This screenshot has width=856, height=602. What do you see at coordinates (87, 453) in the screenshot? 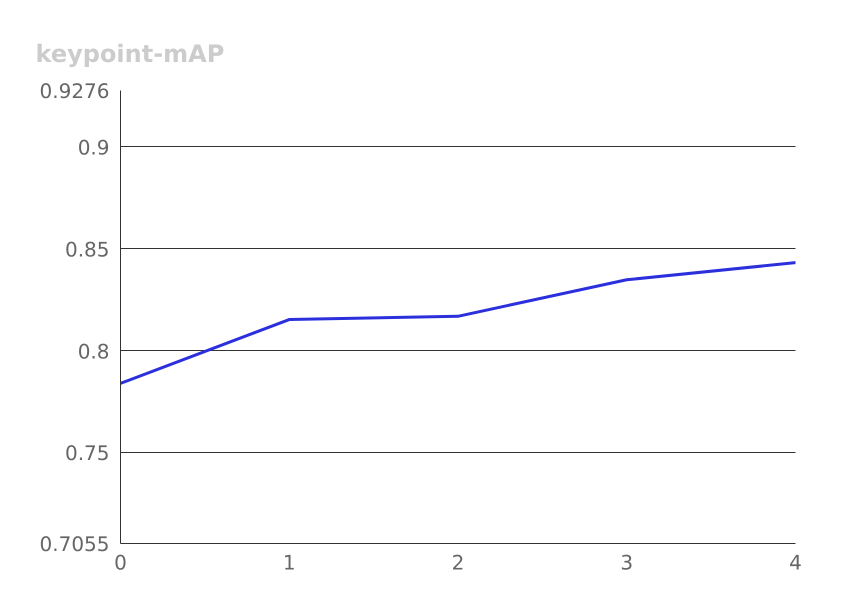
I see `y-tick-label: 0.75` at bounding box center [87, 453].